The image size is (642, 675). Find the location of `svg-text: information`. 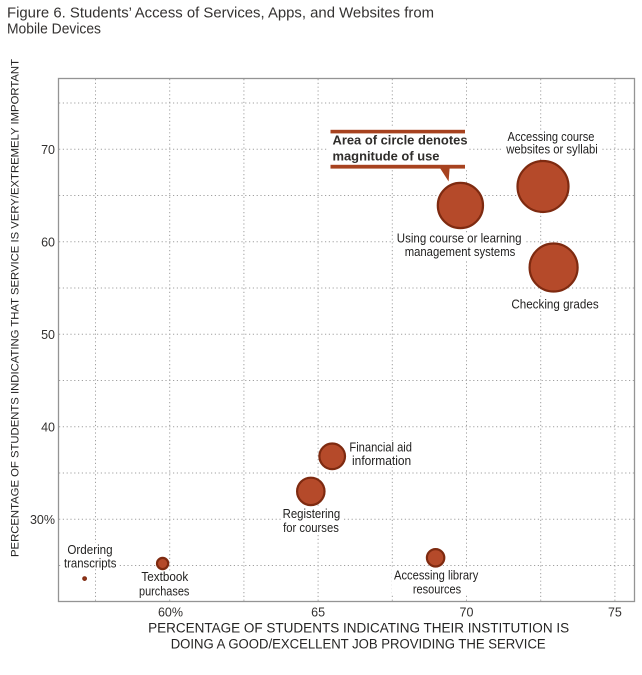

svg-text: information is located at coordinates (381, 461).